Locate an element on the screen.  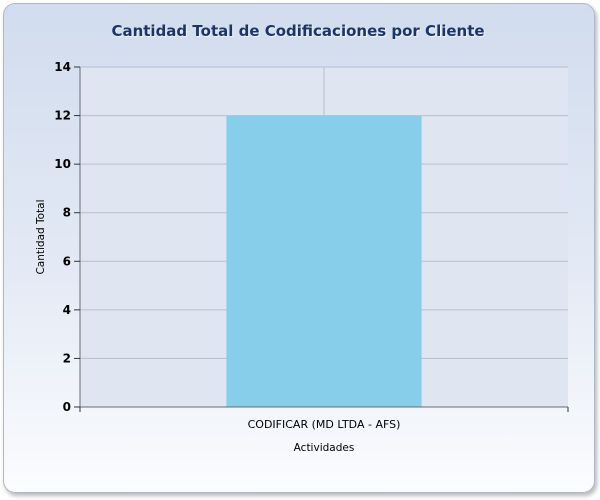
y-tick-label: 10 is located at coordinates (62, 164).